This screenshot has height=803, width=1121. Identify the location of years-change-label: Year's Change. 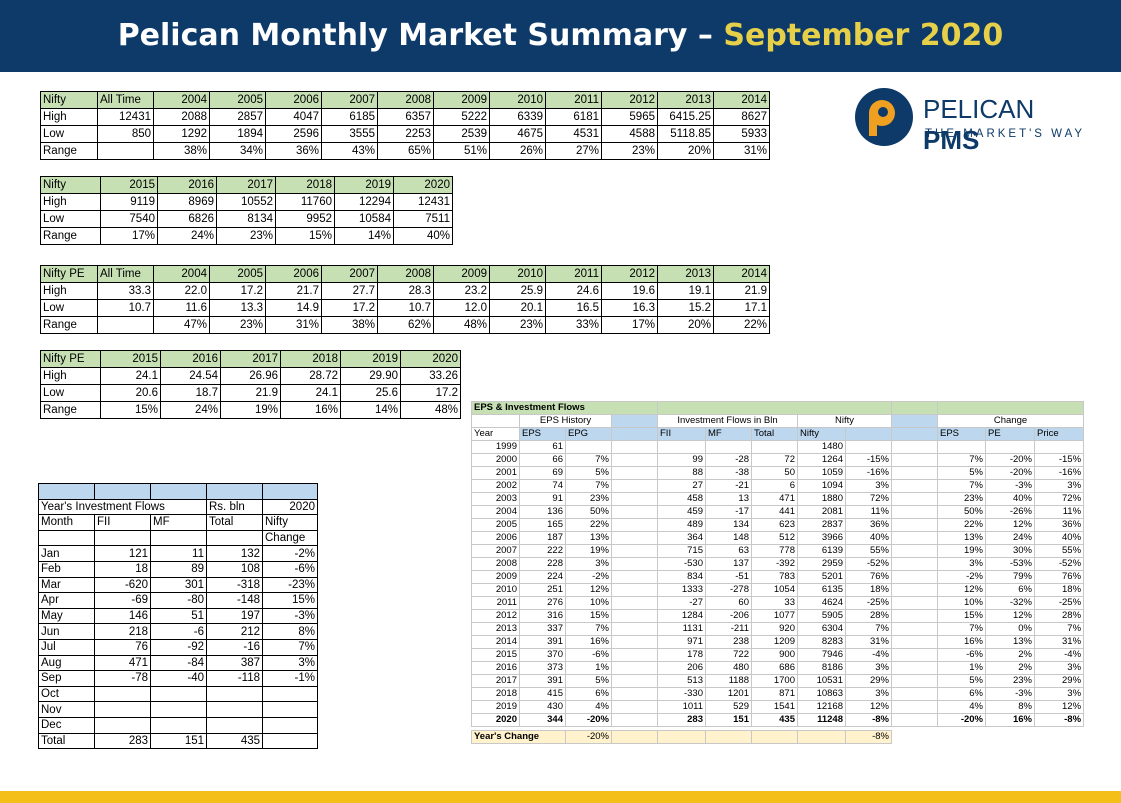
(518, 737).